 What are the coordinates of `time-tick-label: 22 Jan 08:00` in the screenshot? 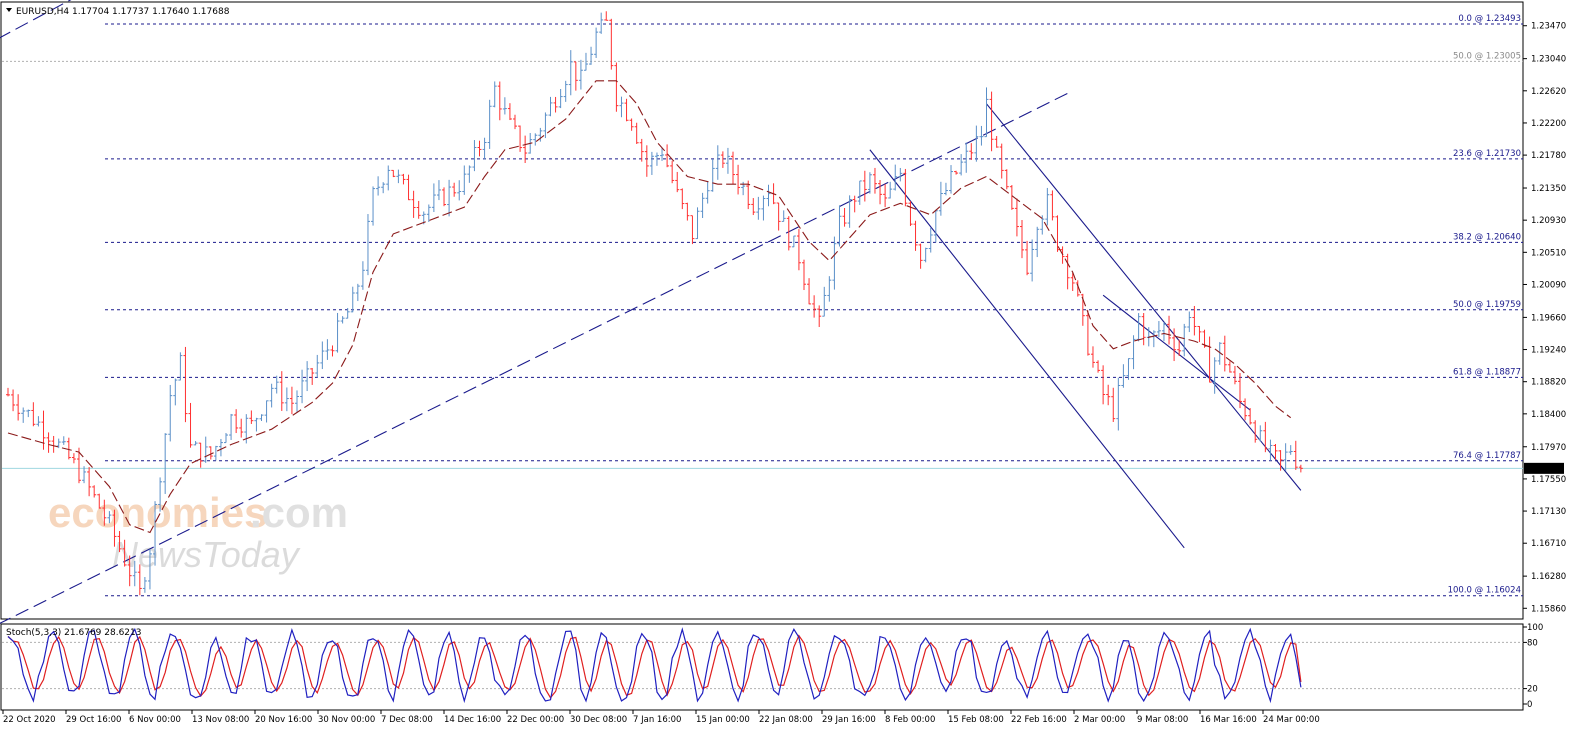 It's located at (786, 720).